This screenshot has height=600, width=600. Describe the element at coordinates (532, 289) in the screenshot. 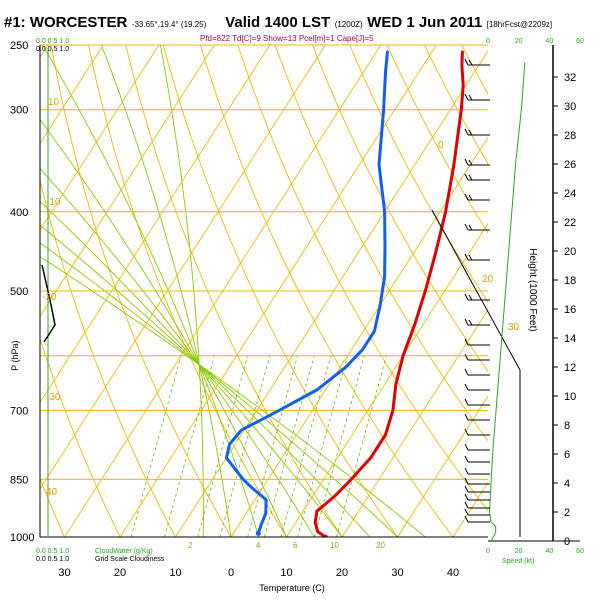

I see `height-axis-title: Height (1000 Feet)` at that location.